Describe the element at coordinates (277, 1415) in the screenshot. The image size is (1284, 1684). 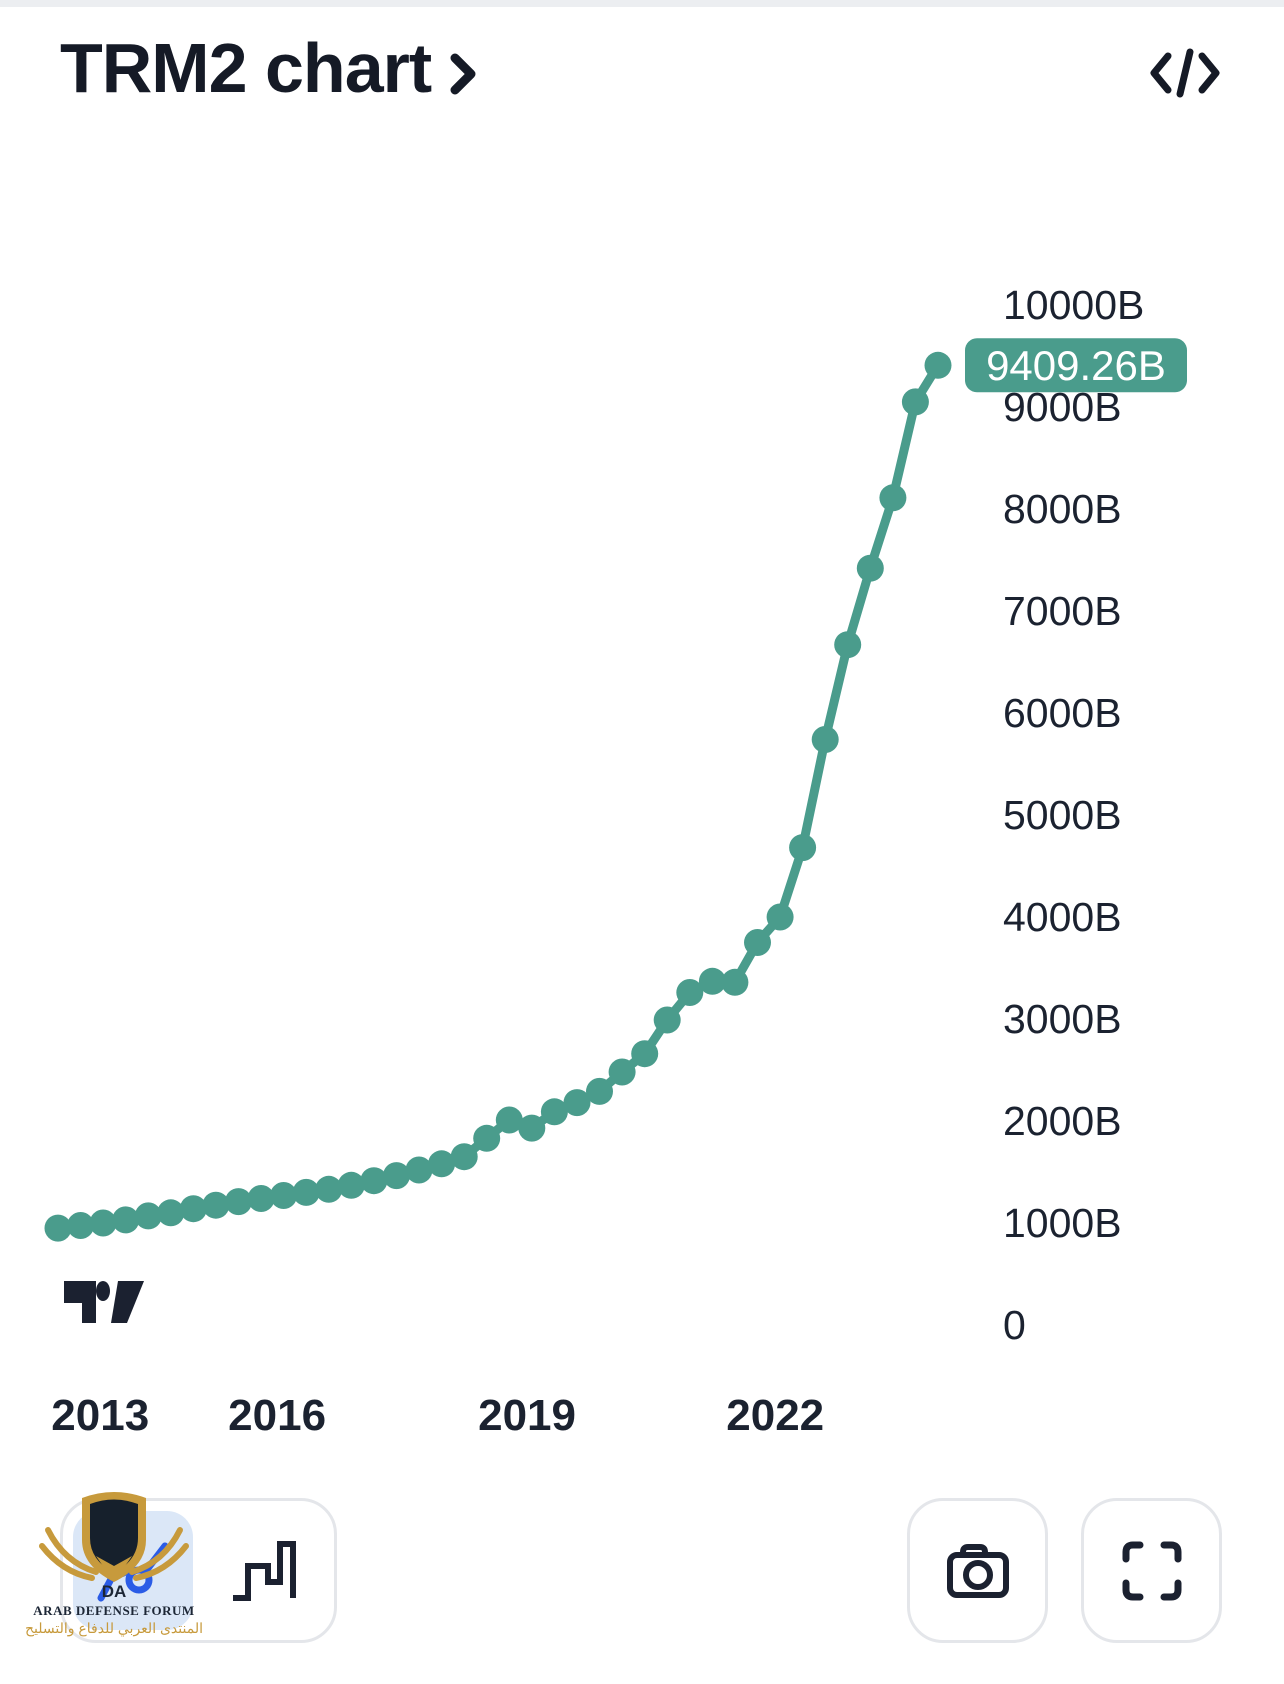
I see `x-tick-label: 2016` at that location.